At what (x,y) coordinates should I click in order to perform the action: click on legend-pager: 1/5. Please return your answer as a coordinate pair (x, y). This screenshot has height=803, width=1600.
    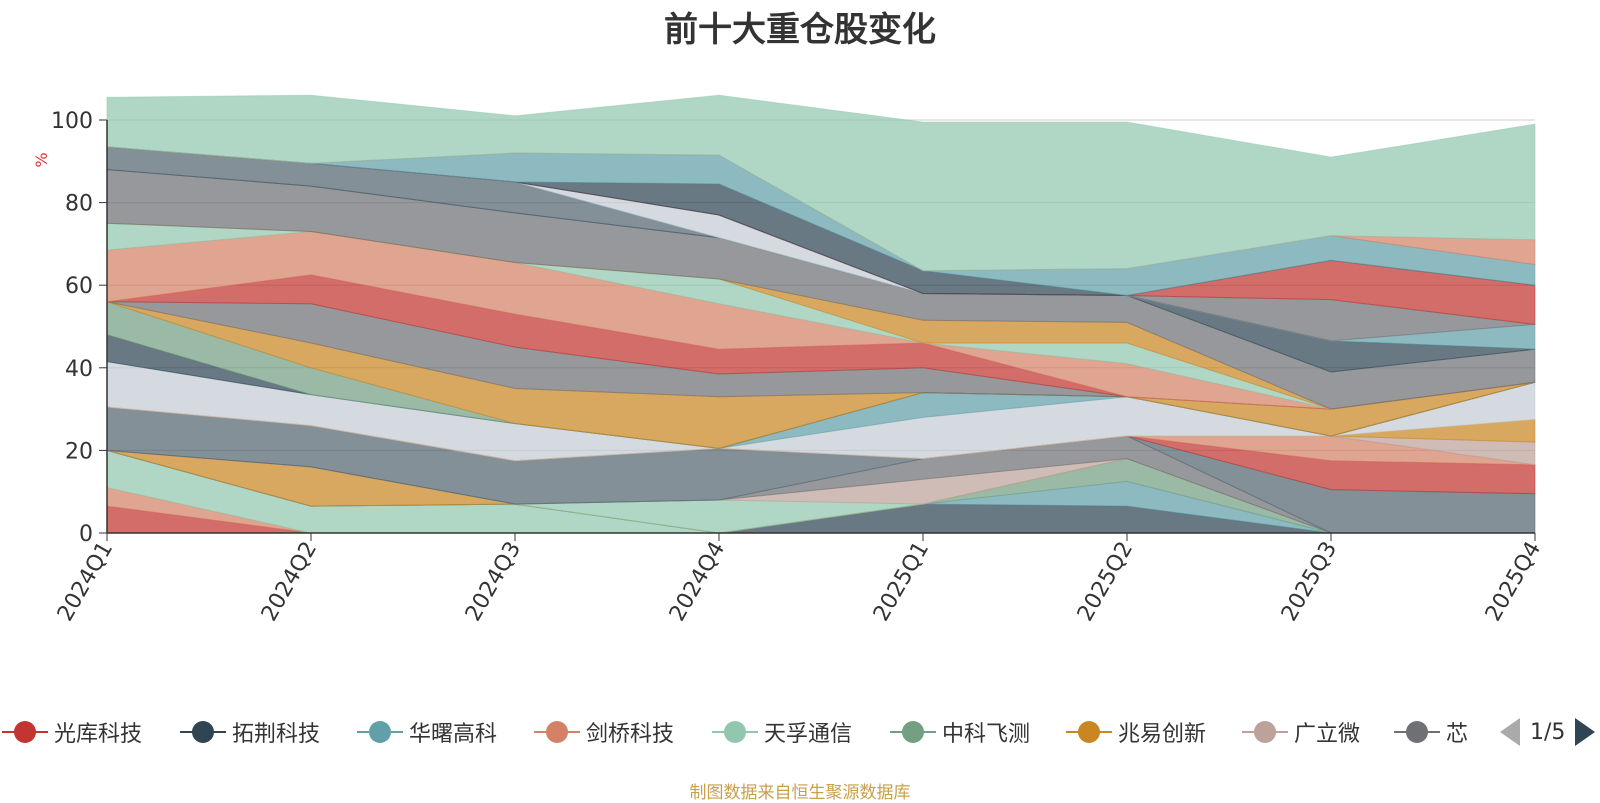
    Looking at the image, I should click on (1548, 732).